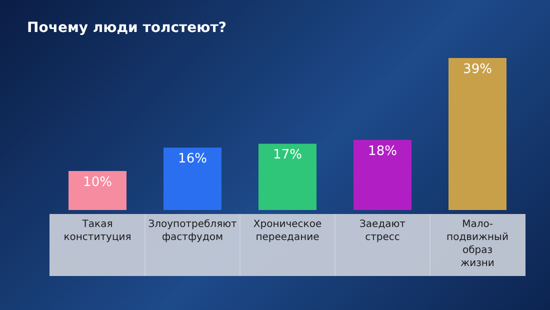 The height and width of the screenshot is (310, 550). What do you see at coordinates (192, 231) in the screenshot?
I see `x-tick-label: Злоупотребляют фастфудом` at bounding box center [192, 231].